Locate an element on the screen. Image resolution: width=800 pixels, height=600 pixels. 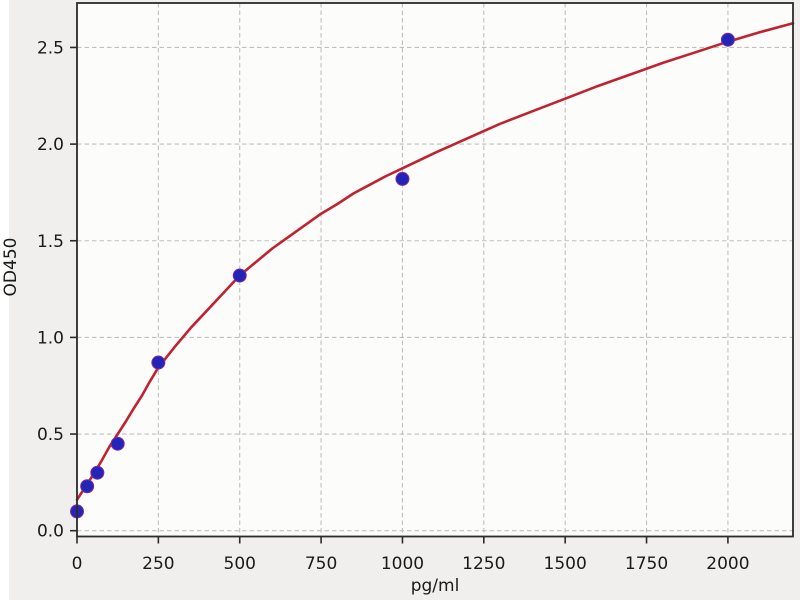
x-tick-label: 0 is located at coordinates (77, 564).